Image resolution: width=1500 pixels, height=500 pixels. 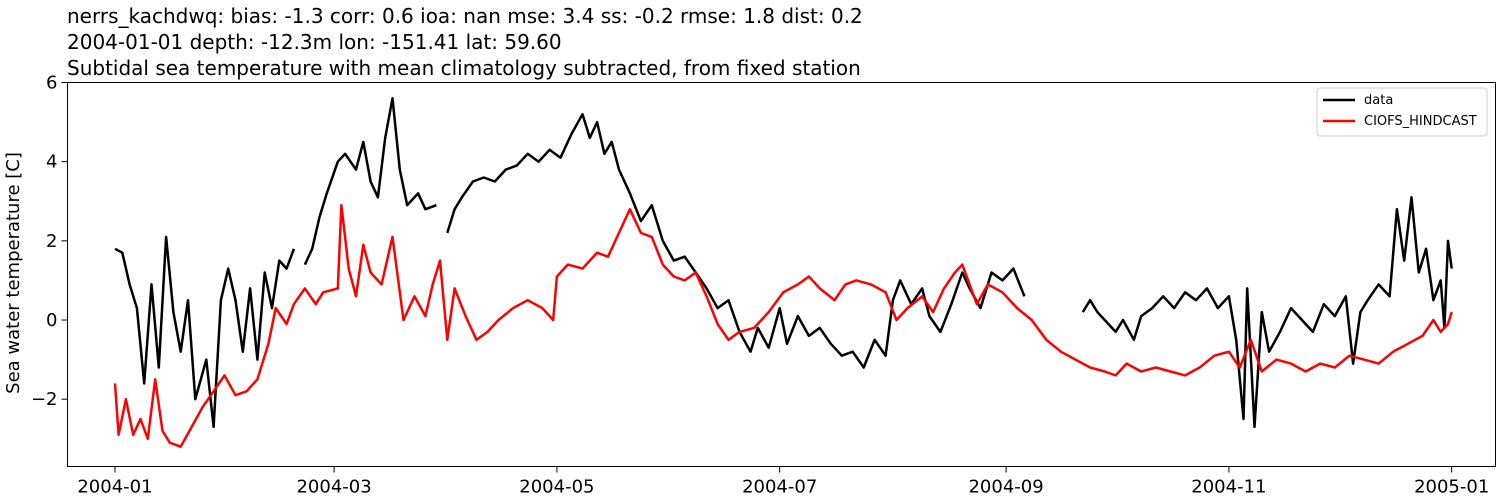 I want to click on legend-label-data: data, so click(x=1378, y=100).